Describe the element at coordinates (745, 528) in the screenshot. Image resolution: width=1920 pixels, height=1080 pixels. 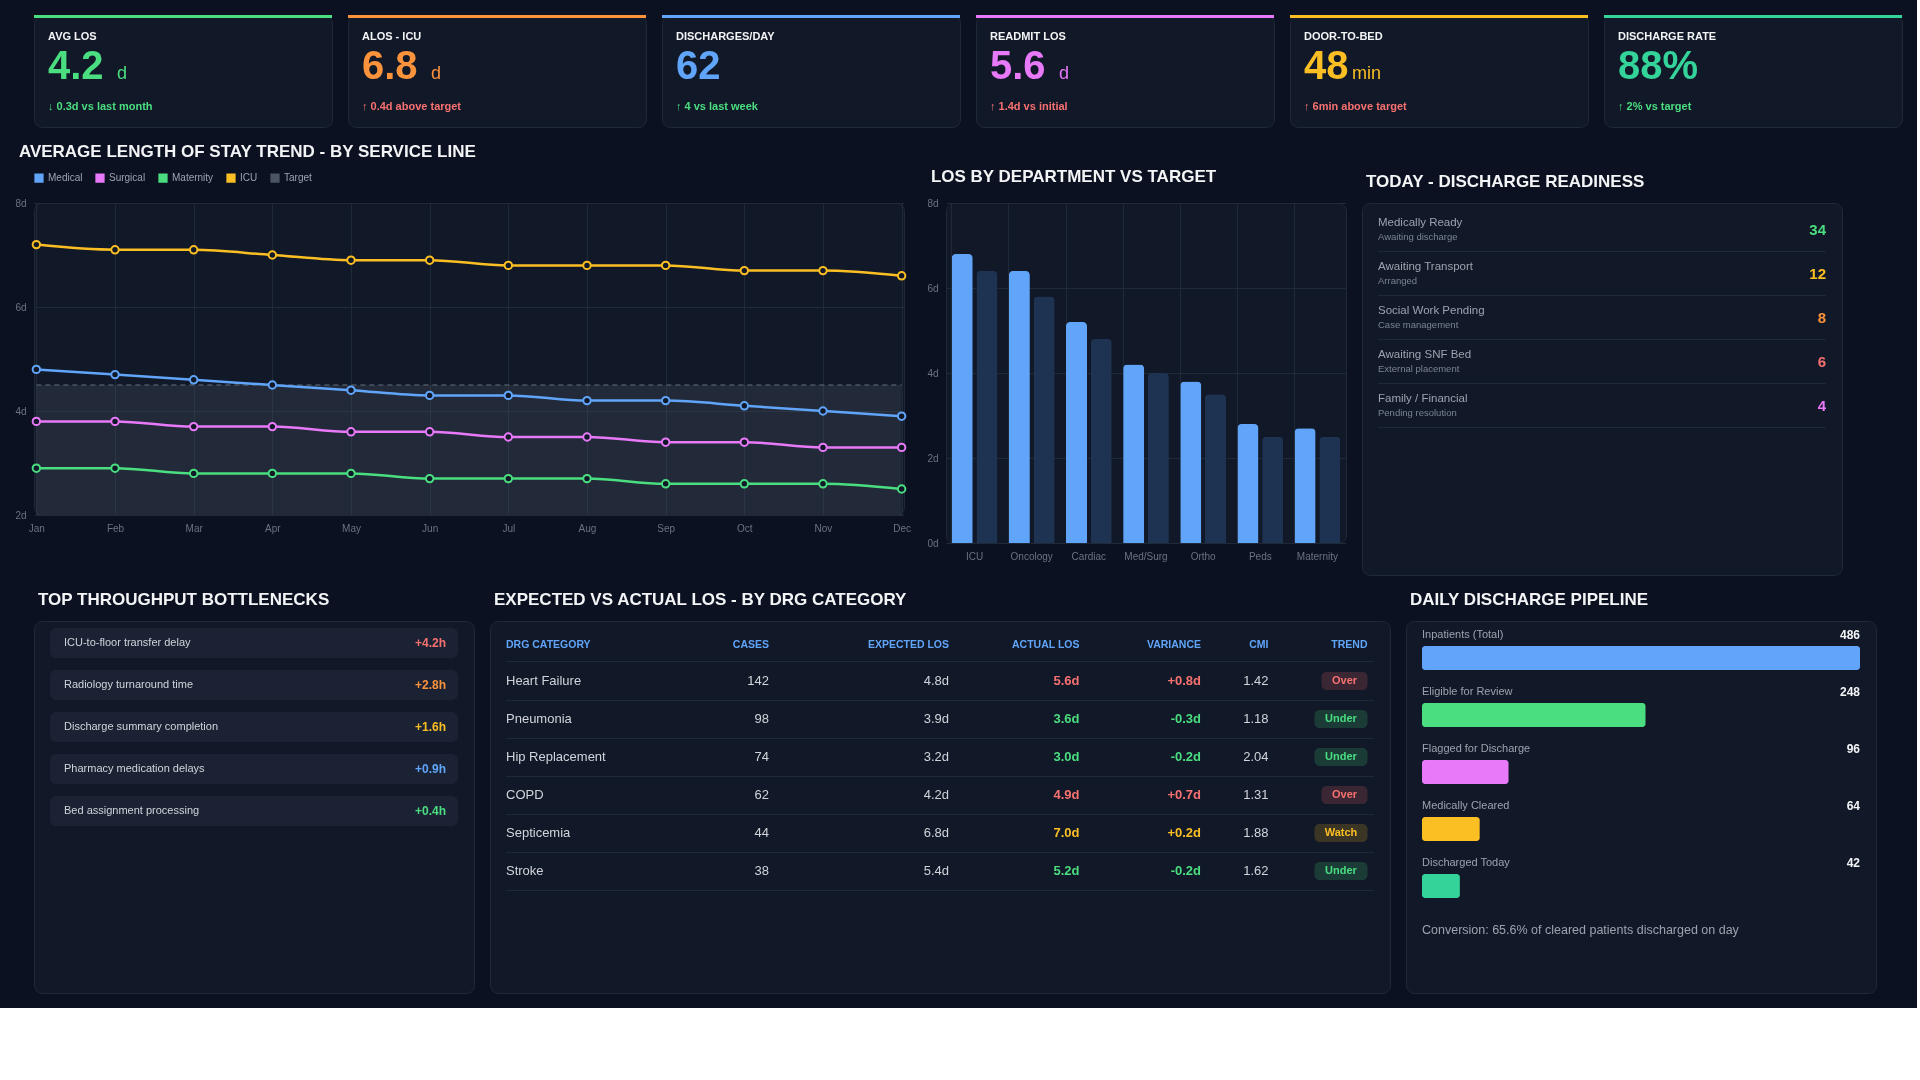
I see `x-tick-label: Oct` at that location.